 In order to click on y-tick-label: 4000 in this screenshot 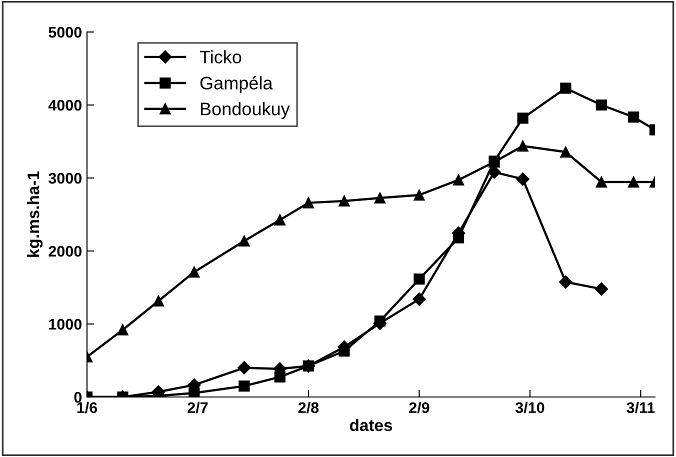, I will do `click(65, 105)`.